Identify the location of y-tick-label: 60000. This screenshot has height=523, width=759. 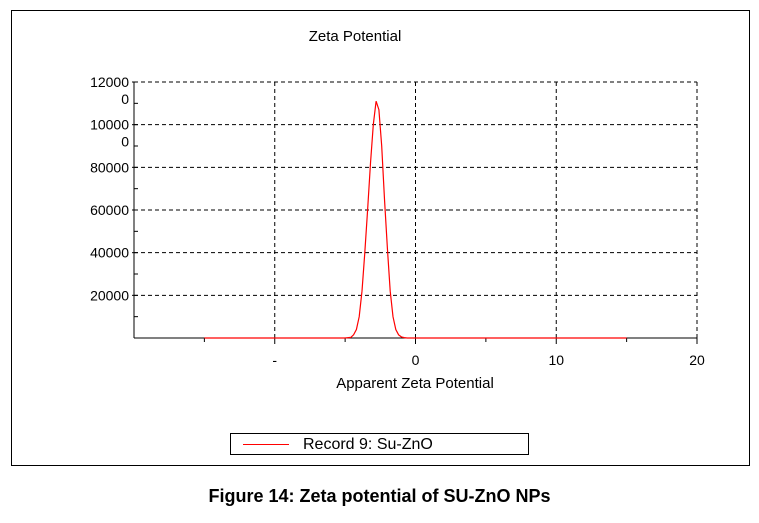
(109, 210).